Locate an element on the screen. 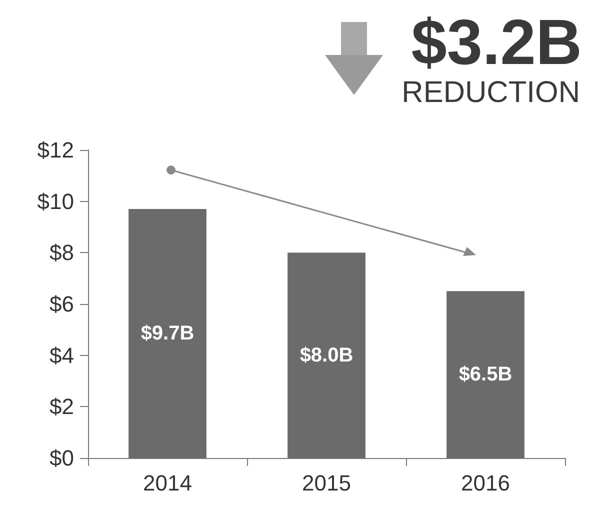 Image resolution: width=596 pixels, height=506 pixels. y-tick-label: $8 is located at coordinates (62, 253).